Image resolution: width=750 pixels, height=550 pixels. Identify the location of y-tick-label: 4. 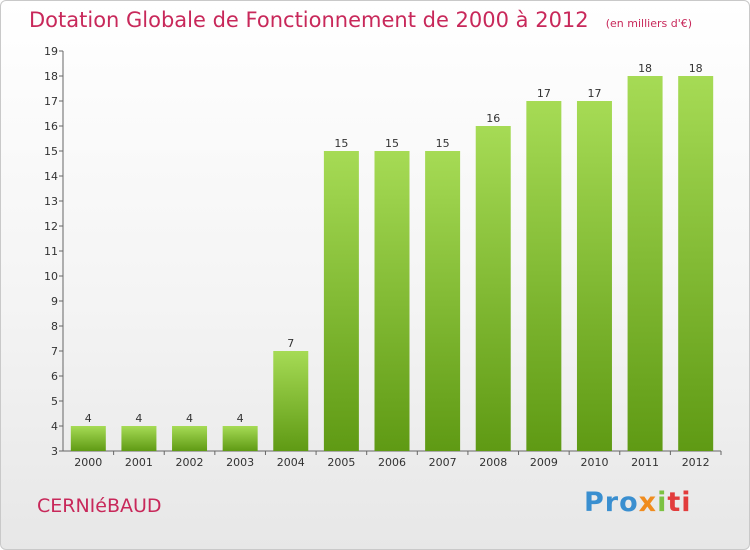
(54, 426).